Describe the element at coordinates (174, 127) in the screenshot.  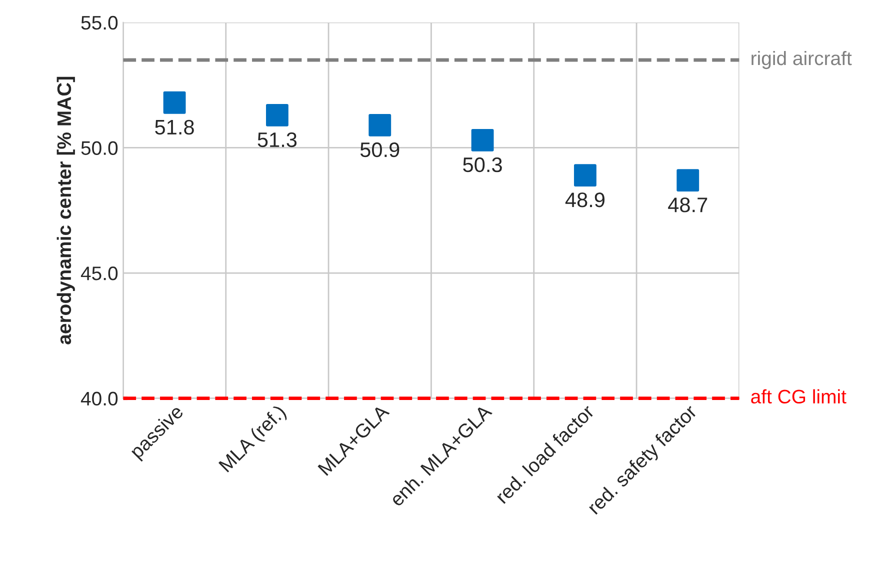
I see `data-label: 51.8` at that location.